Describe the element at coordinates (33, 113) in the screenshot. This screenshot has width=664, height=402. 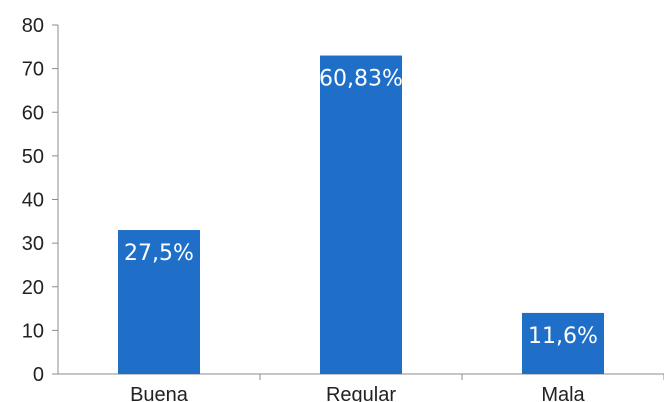
I see `y-tick-label: 60` at that location.